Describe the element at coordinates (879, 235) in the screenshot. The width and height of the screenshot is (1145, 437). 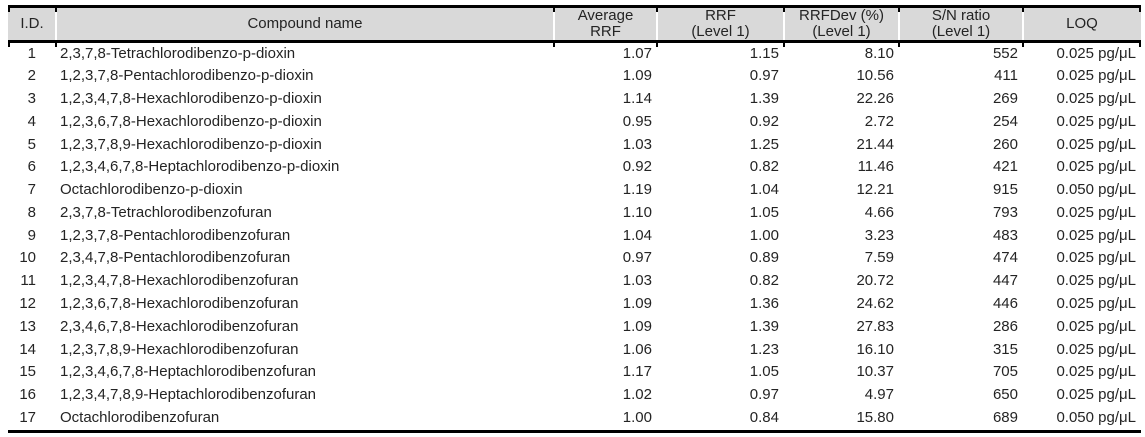
I see `cell-rrfdev-level1: 3.23` at that location.